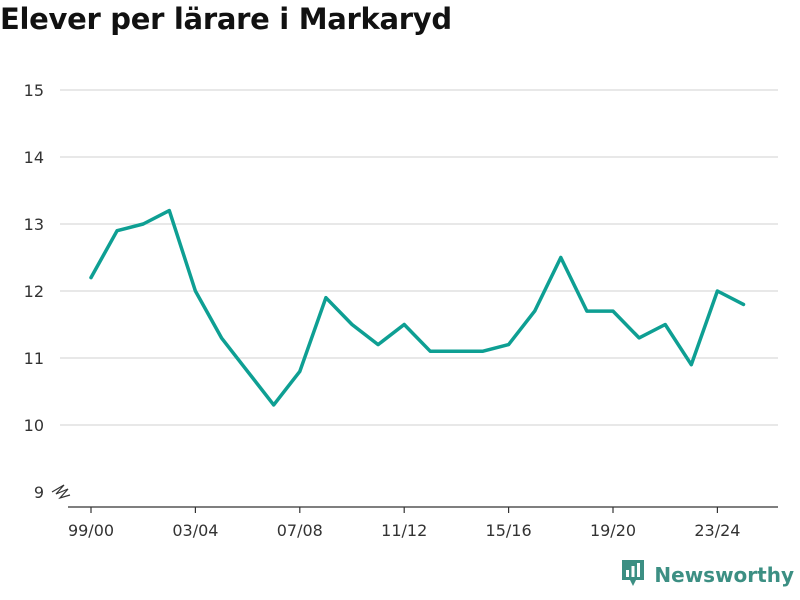 Image resolution: width=800 pixels, height=600 pixels. Describe the element at coordinates (39, 492) in the screenshot. I see `y-tick-label: 9` at that location.